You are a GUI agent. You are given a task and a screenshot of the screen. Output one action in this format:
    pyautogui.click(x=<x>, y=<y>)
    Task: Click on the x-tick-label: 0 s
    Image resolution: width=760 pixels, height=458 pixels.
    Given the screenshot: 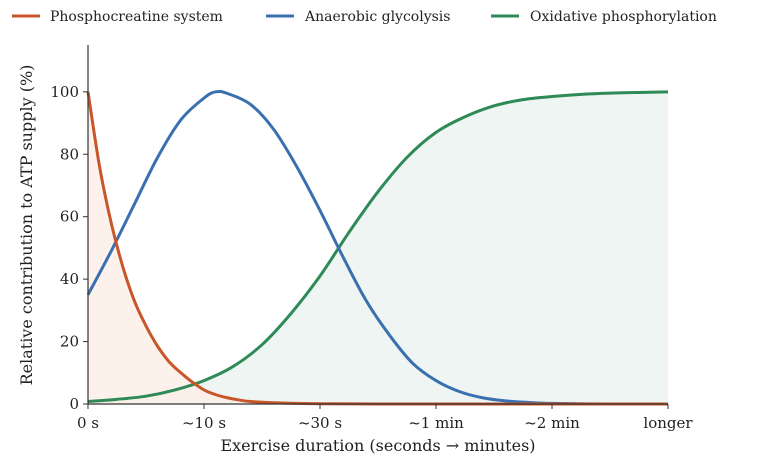 What is the action you would take?
    pyautogui.click(x=88, y=423)
    